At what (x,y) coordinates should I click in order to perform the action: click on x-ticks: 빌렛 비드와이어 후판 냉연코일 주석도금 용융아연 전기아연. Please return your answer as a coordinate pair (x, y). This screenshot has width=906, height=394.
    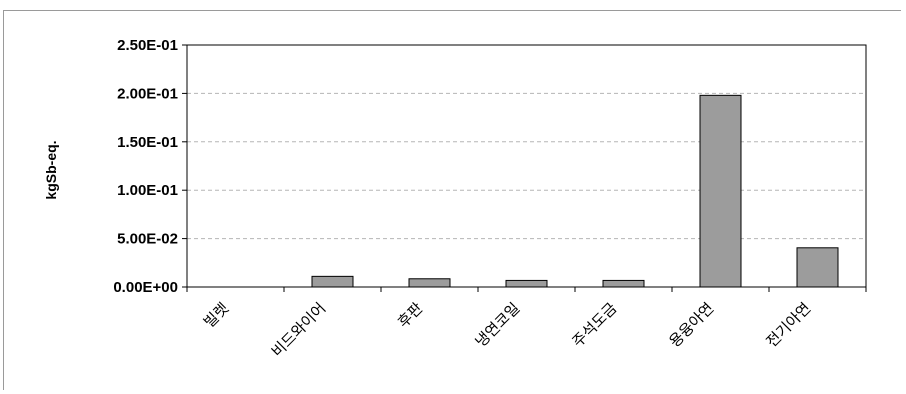
    Looking at the image, I should click on (526, 324).